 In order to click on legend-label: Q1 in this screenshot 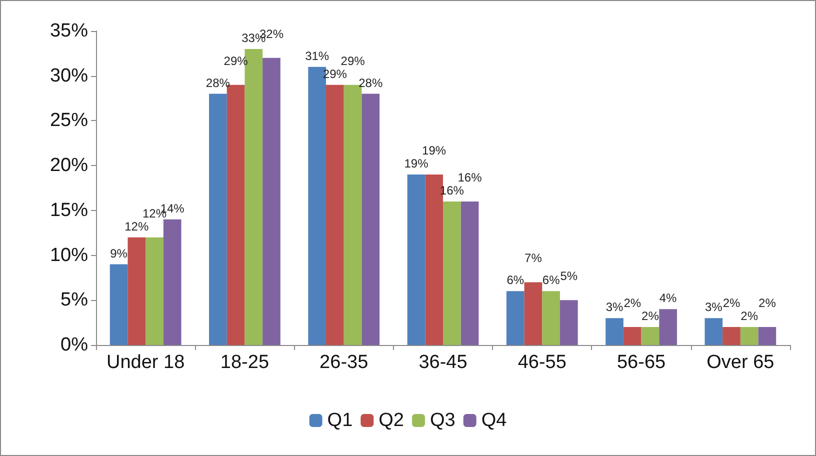, I will do `click(340, 420)`.